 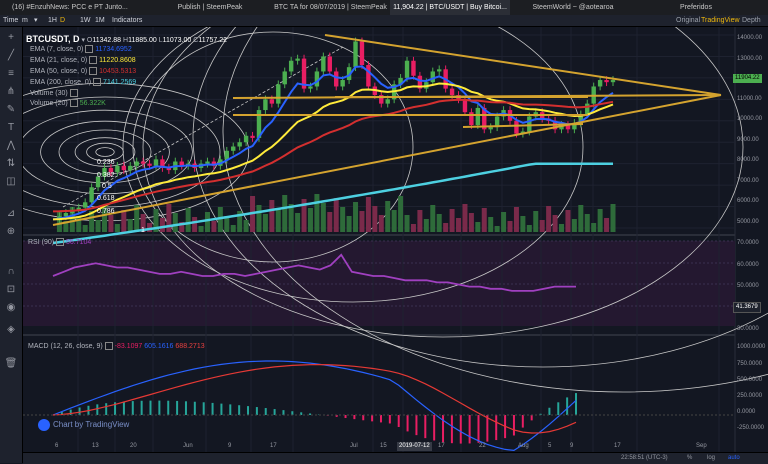 What do you see at coordinates (97, 82) in the screenshot?
I see `ema200-toggle` at bounding box center [97, 82].